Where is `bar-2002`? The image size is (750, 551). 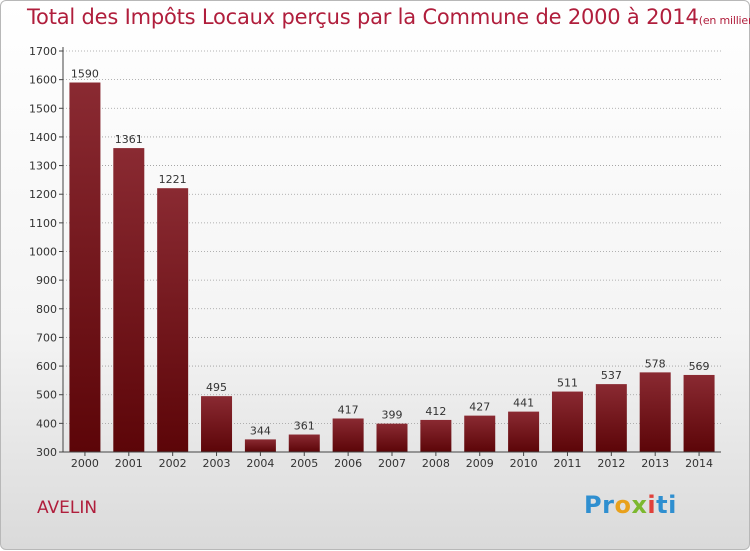 bar-2002 is located at coordinates (173, 320).